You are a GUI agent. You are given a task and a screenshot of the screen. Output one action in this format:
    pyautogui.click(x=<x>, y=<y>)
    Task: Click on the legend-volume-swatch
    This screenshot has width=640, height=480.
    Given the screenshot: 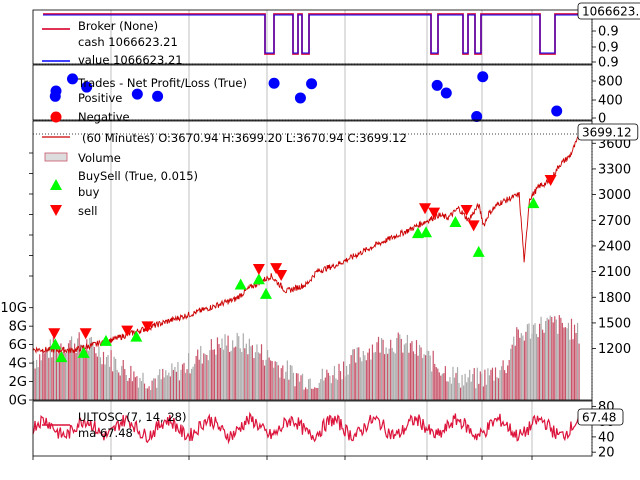 What is the action you would take?
    pyautogui.click(x=56, y=157)
    